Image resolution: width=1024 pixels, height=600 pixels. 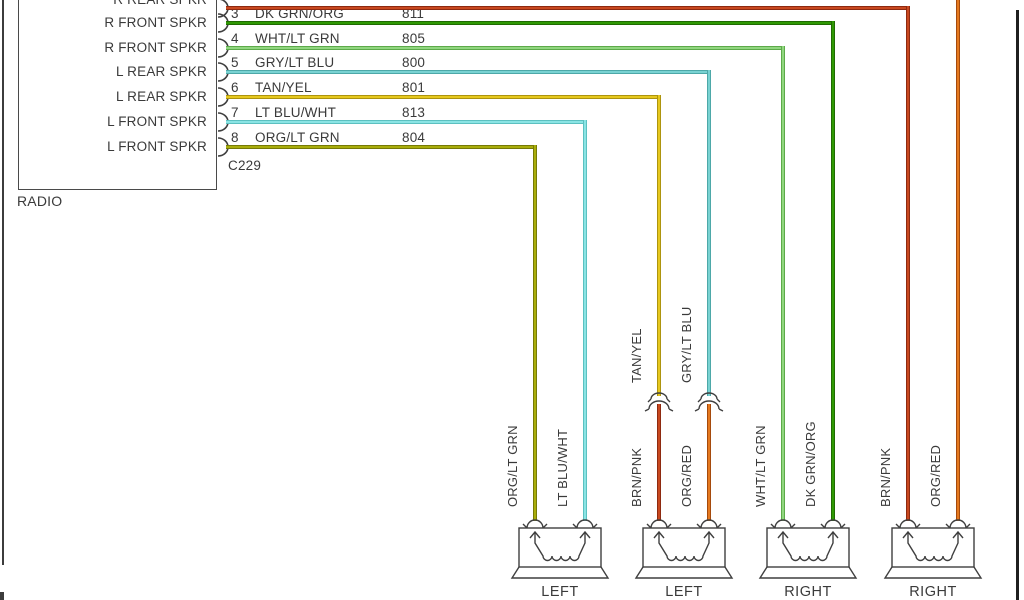 I want to click on radio-channel-r-front-2: R FRONT SPKR, so click(x=155, y=47).